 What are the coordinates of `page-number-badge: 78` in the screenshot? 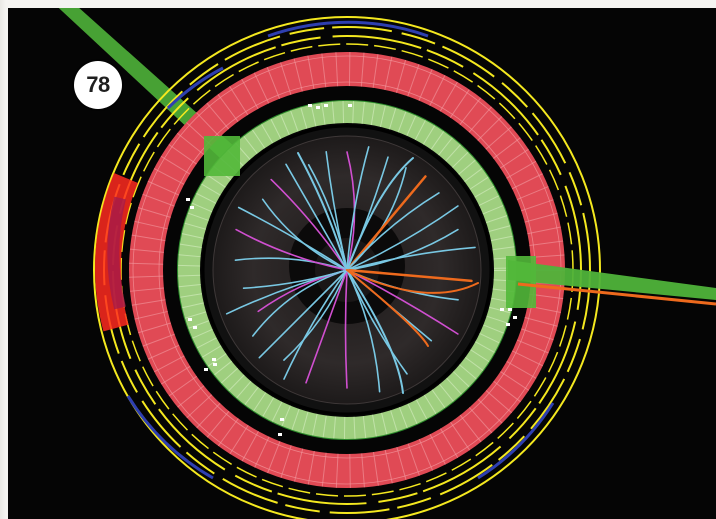 It's located at (98, 85).